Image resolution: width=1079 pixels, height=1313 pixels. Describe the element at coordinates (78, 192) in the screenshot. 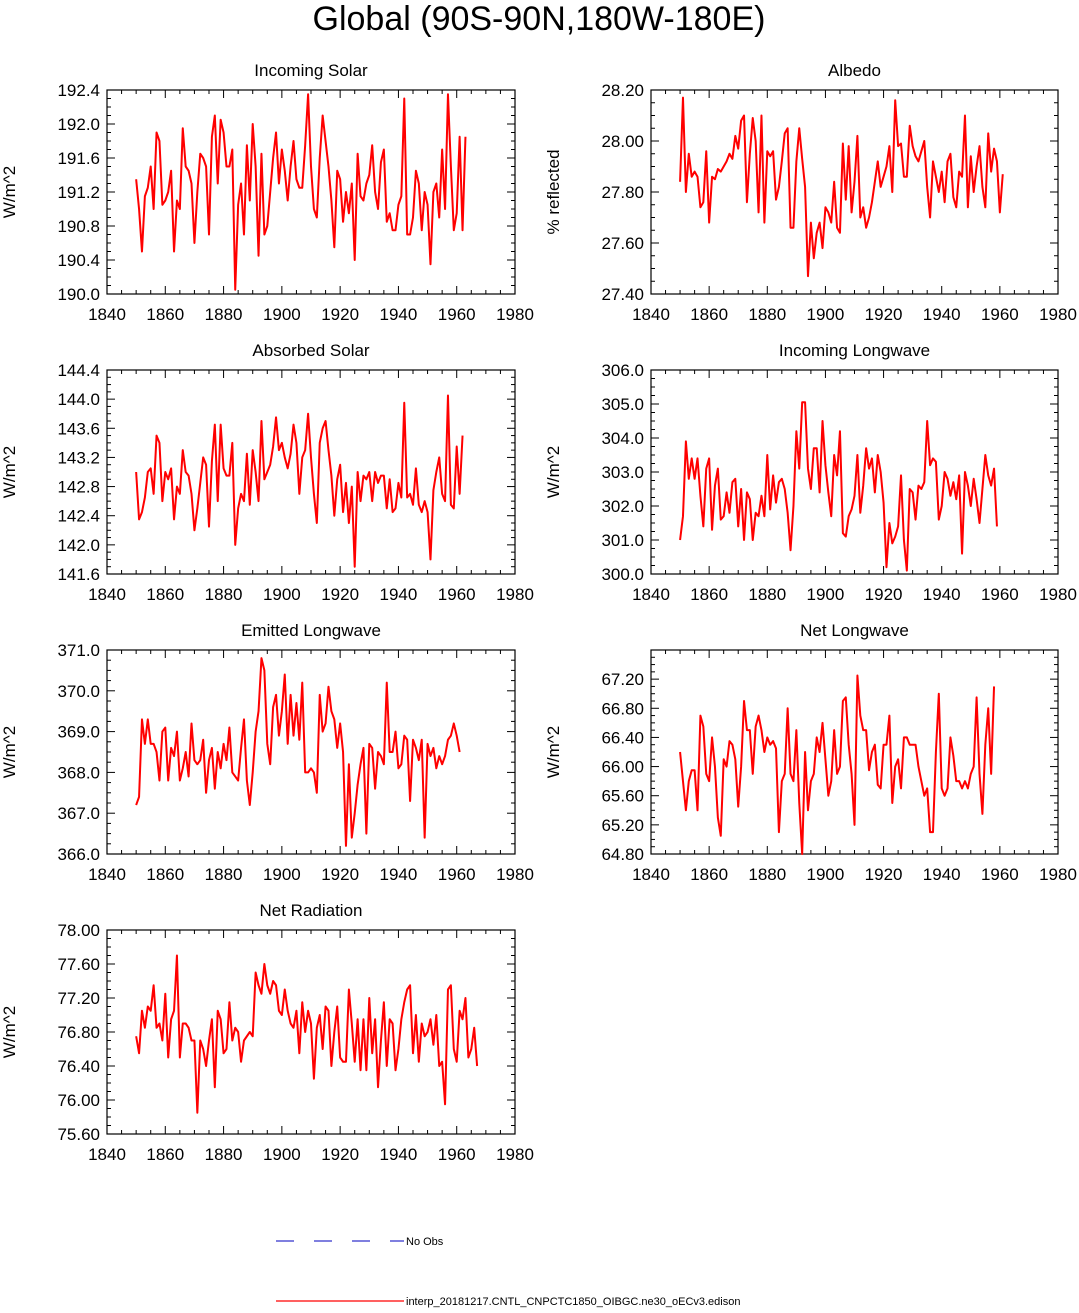

I see `y-tick-label: 191.2` at that location.